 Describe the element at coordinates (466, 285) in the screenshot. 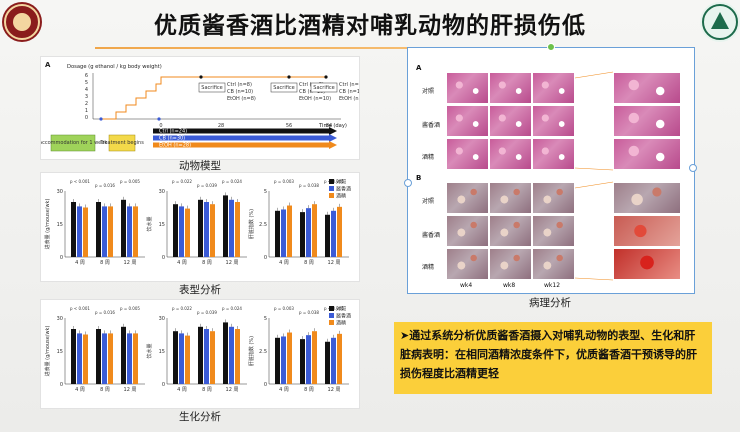

I see `col-label-wk4: wk4` at that location.